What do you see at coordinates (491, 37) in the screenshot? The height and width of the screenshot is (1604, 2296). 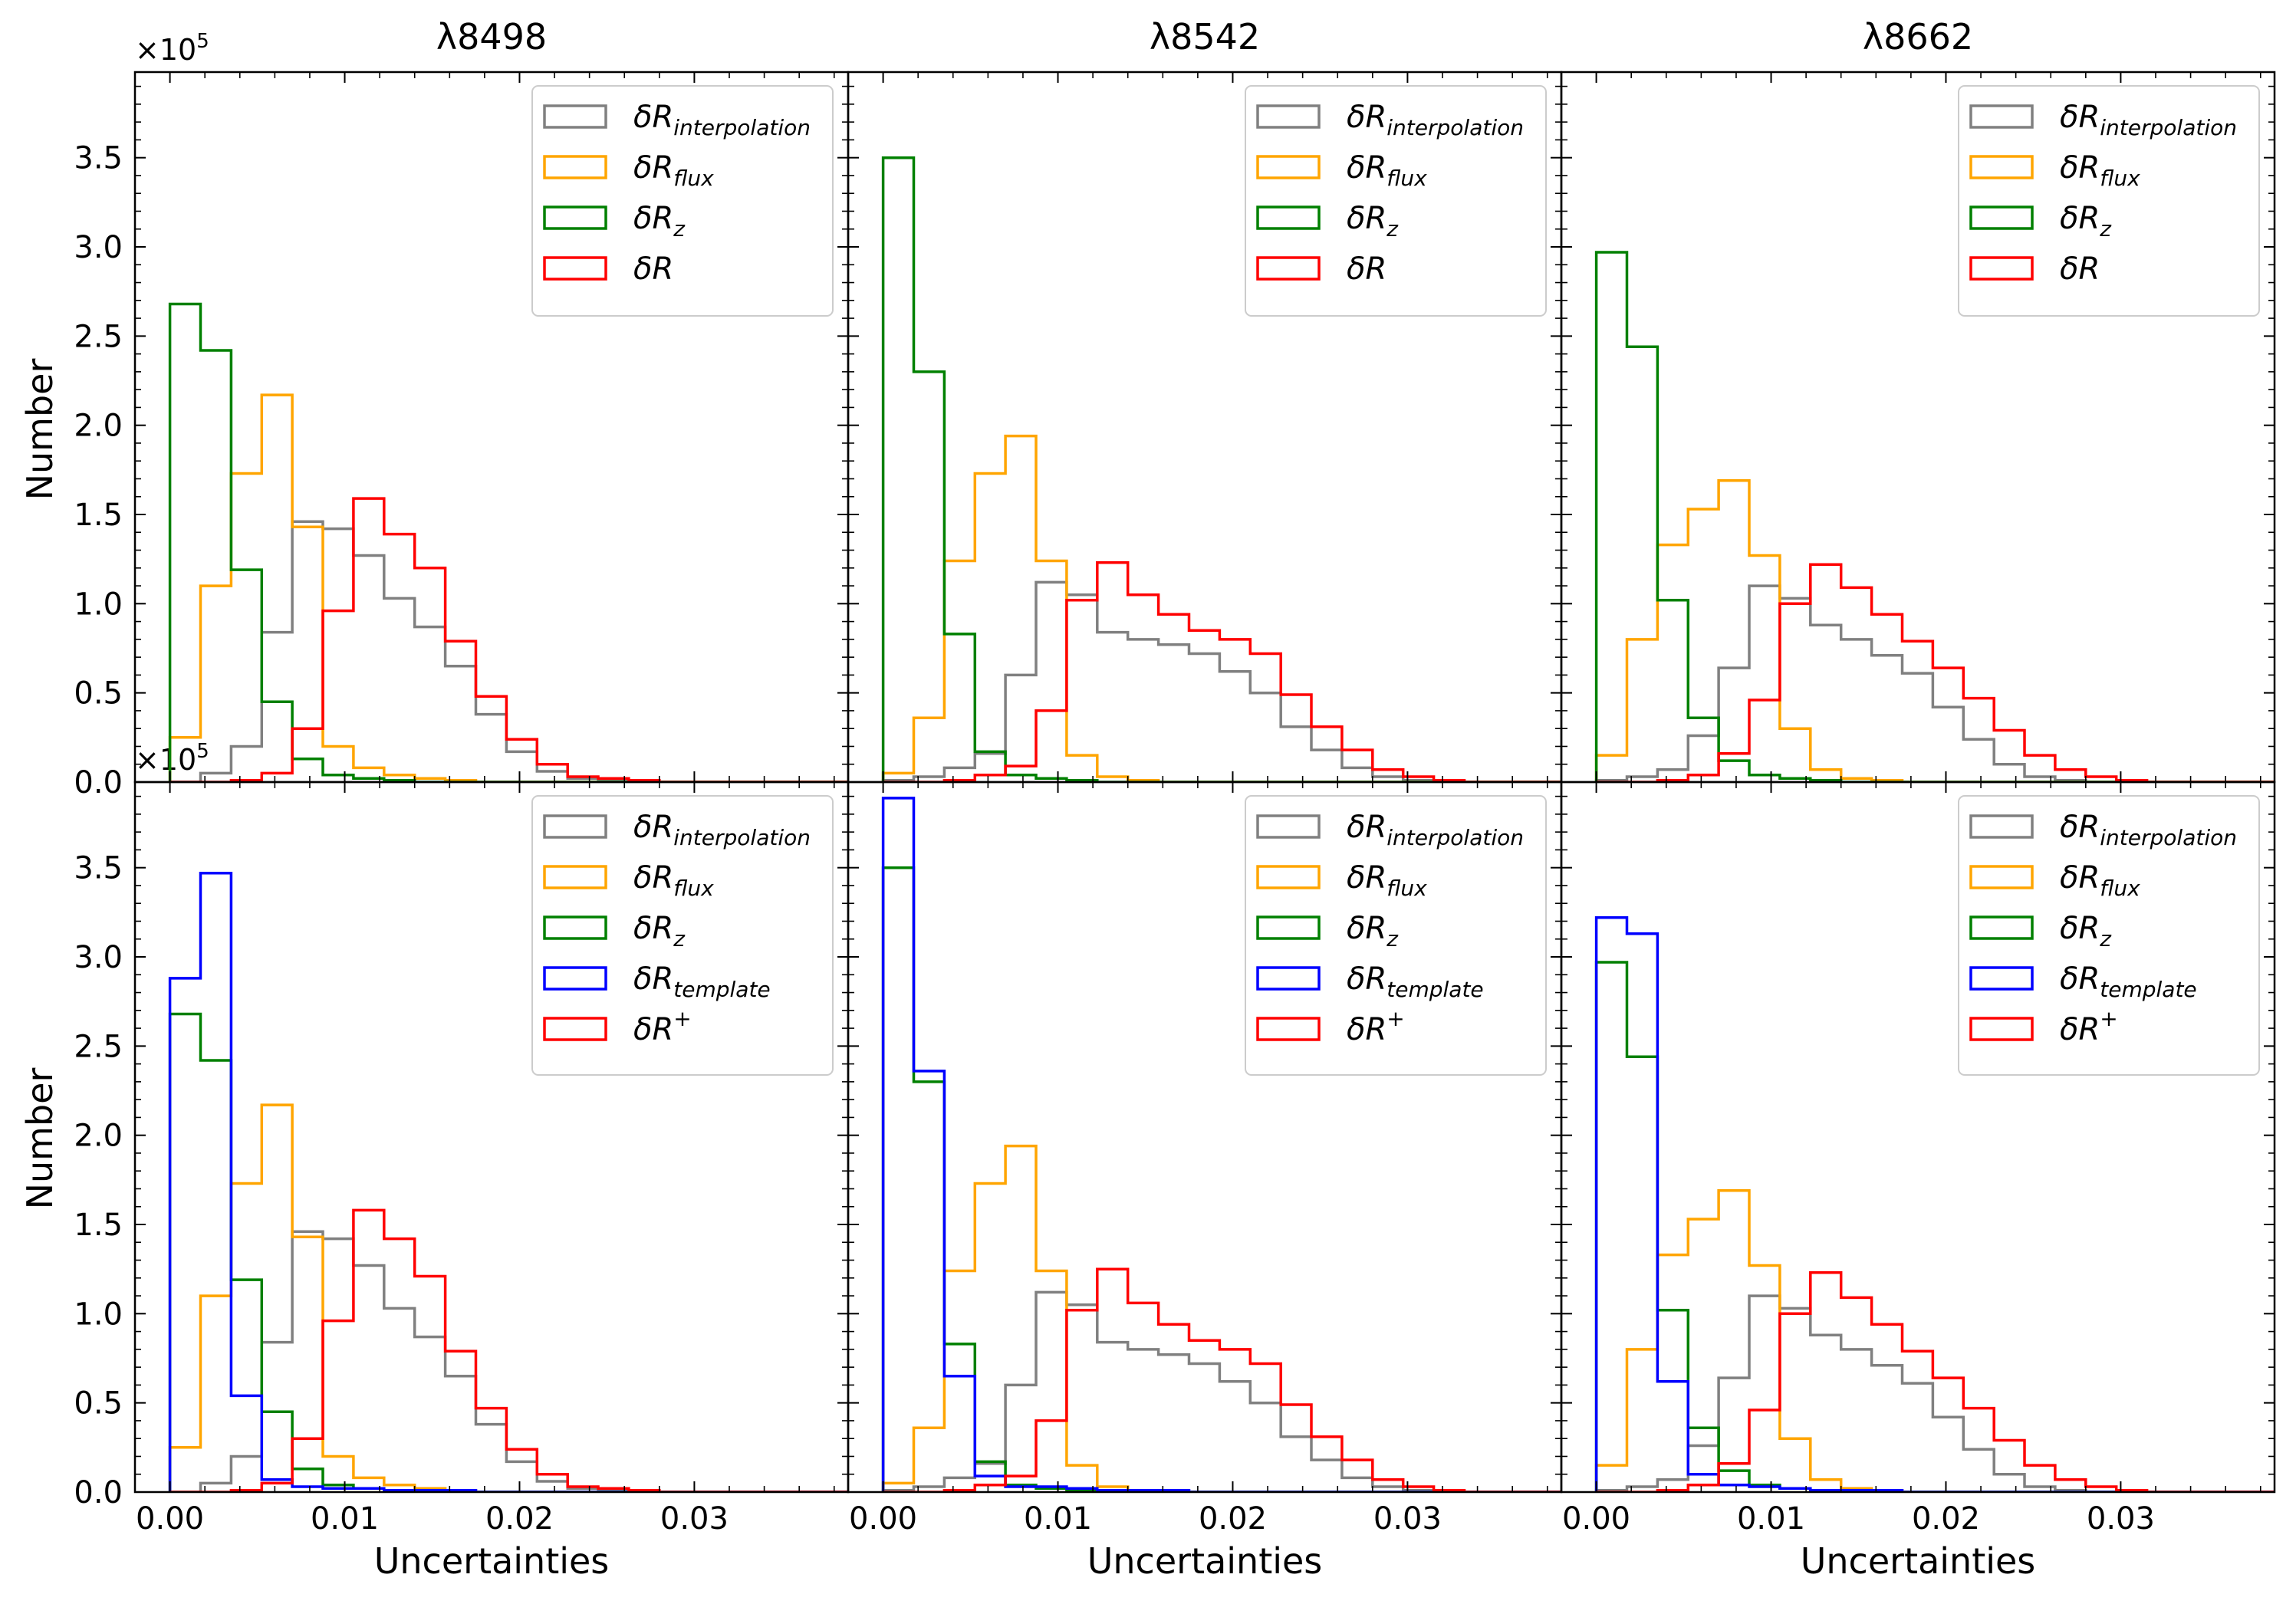 I see `column-title-1: λ8498` at bounding box center [491, 37].